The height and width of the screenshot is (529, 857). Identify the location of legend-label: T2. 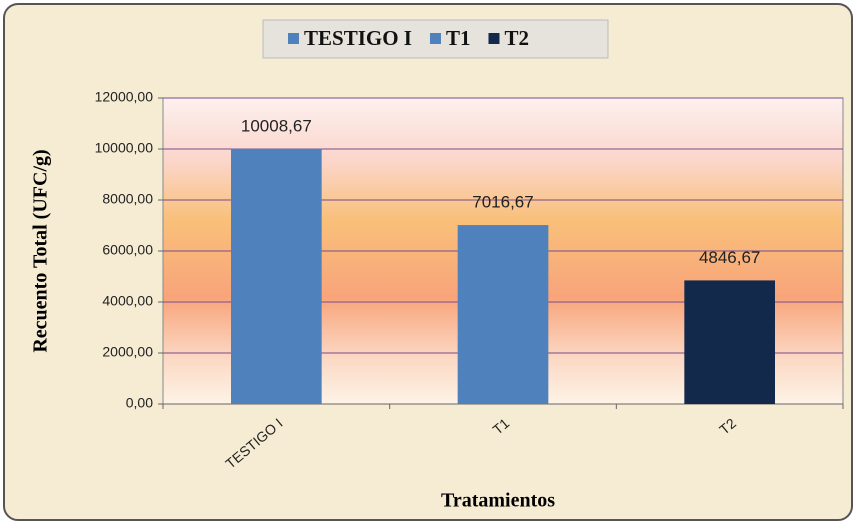
(516, 38).